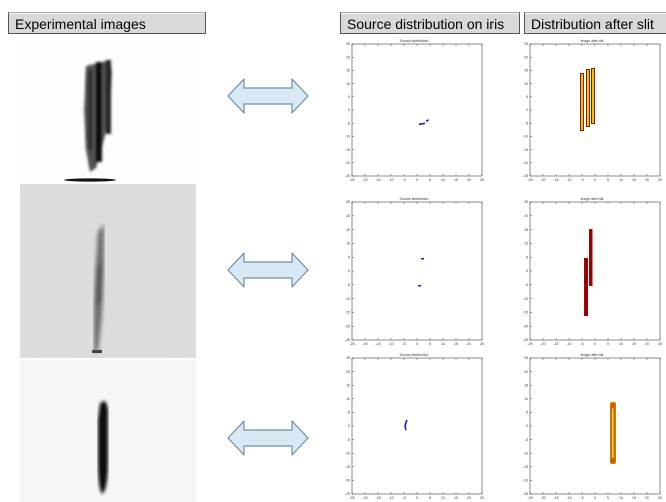 The image size is (666, 502). Describe the element at coordinates (588, 272) in the screenshot. I see `slit-bars` at that location.